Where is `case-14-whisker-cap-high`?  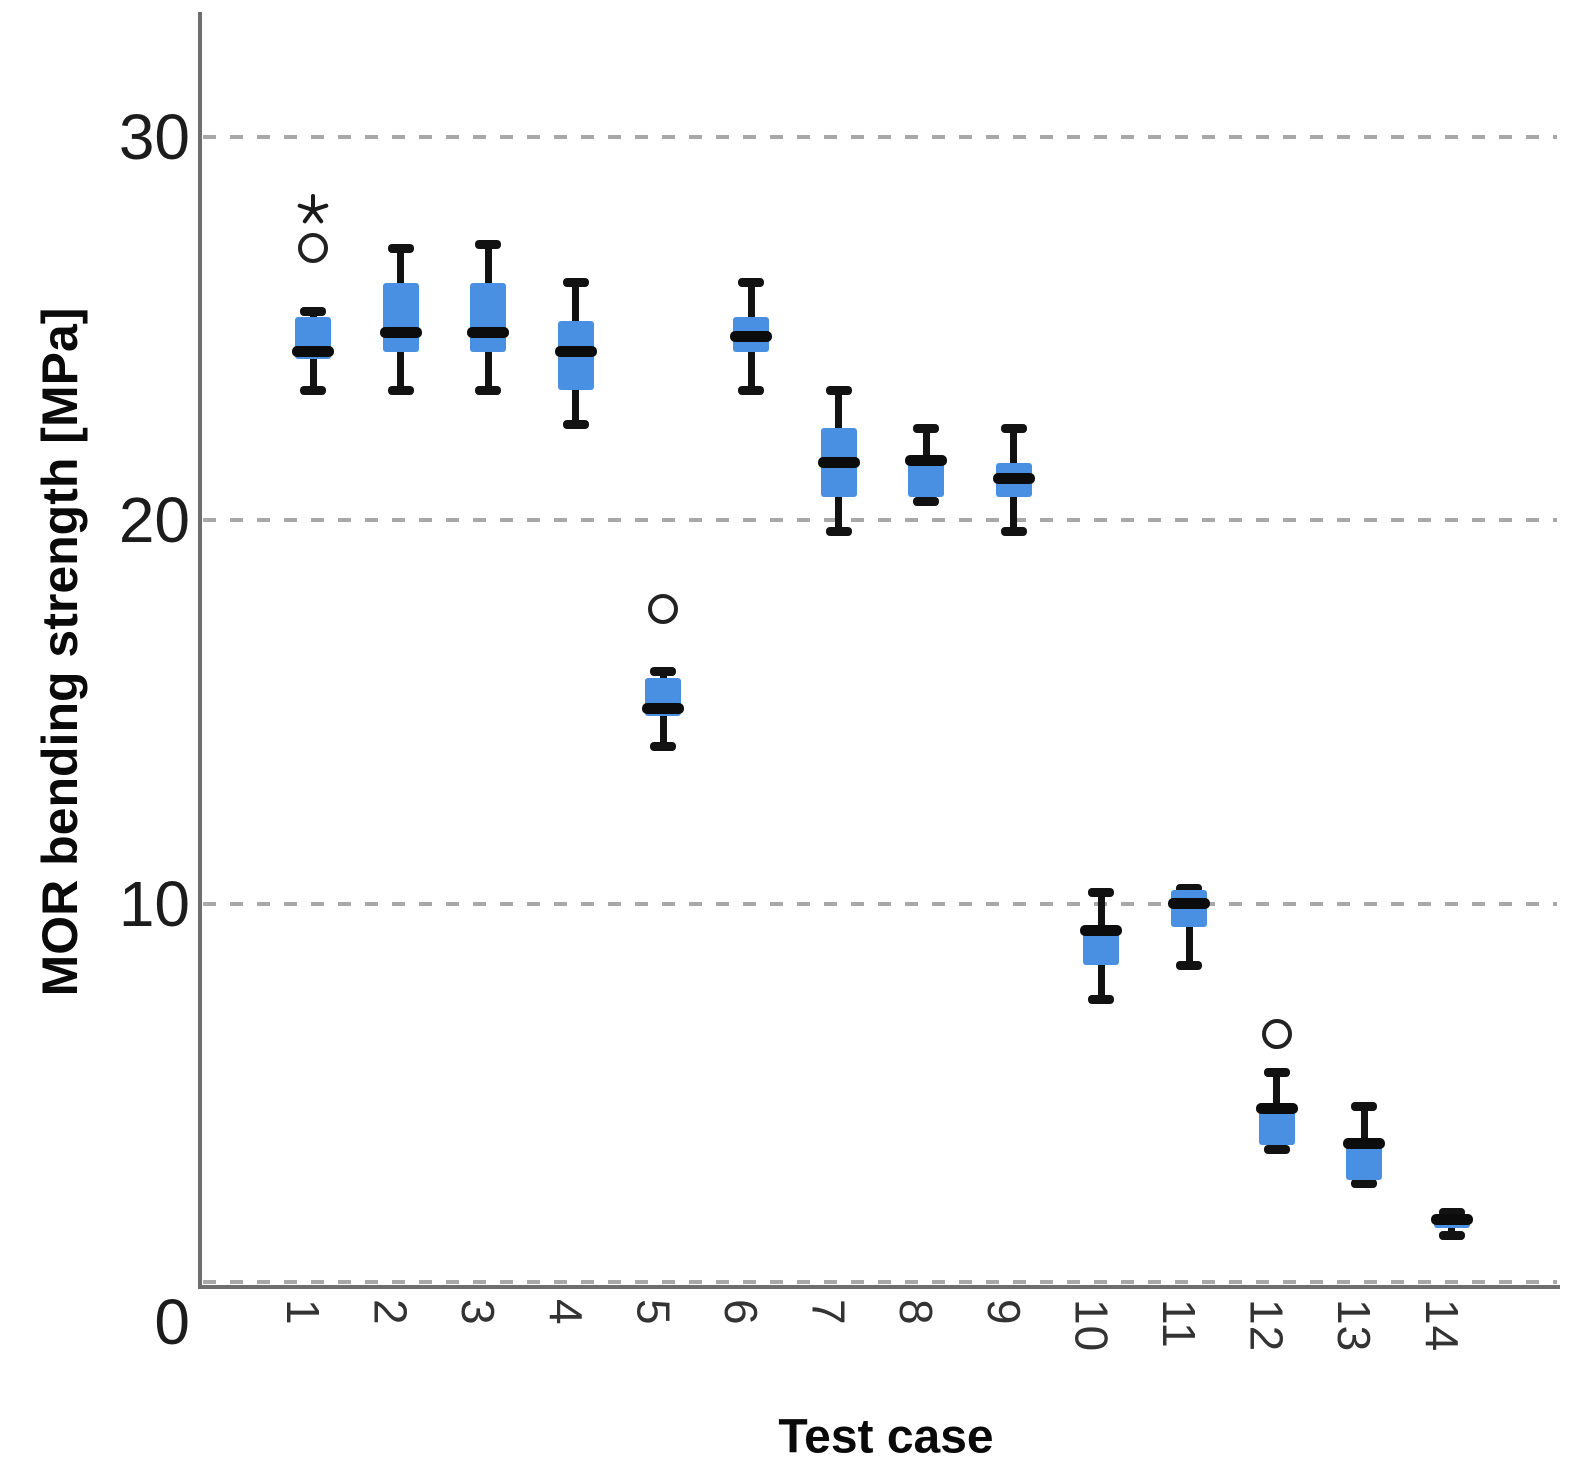 case-14-whisker-cap-high is located at coordinates (1451, 1212).